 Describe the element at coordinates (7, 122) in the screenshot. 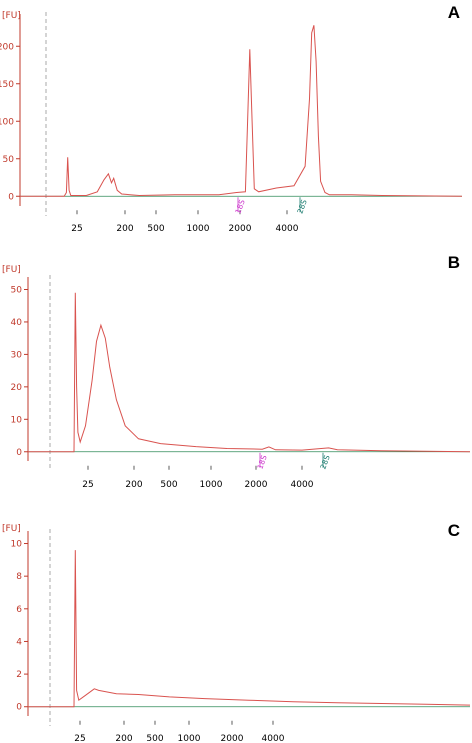

I see `y-tick-label: 100` at that location.